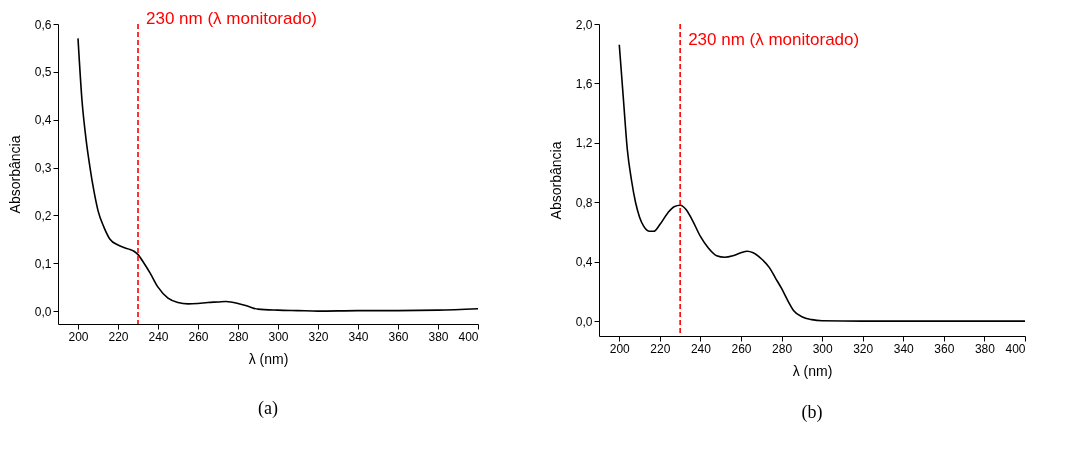  I want to click on y-tick-label: 0,8, so click(584, 202).